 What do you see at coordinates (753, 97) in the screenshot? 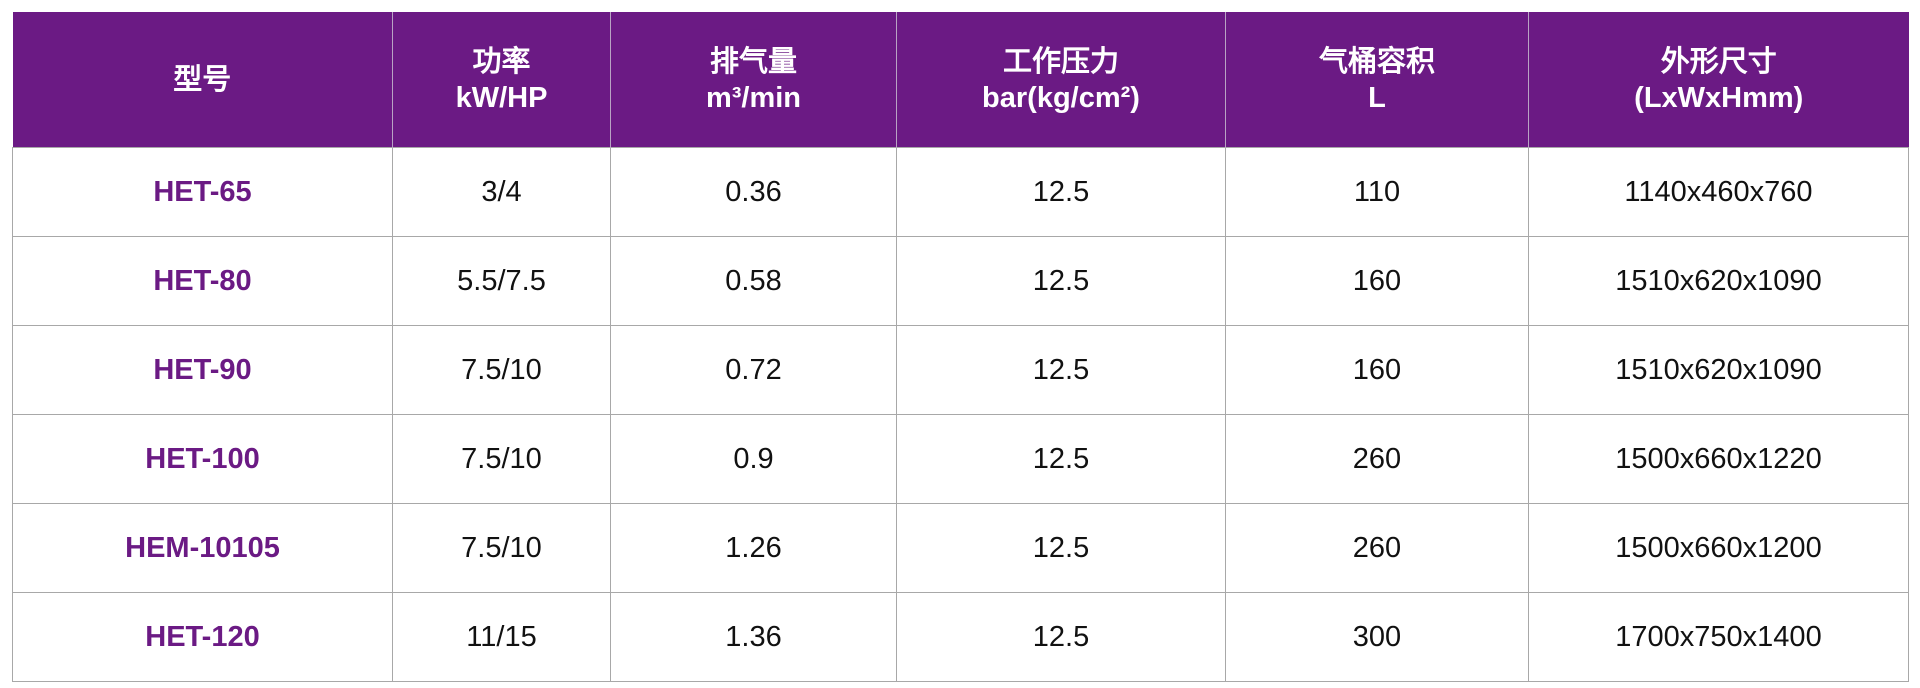
I see `header-air-delivery-line2: m³/min` at bounding box center [753, 97].